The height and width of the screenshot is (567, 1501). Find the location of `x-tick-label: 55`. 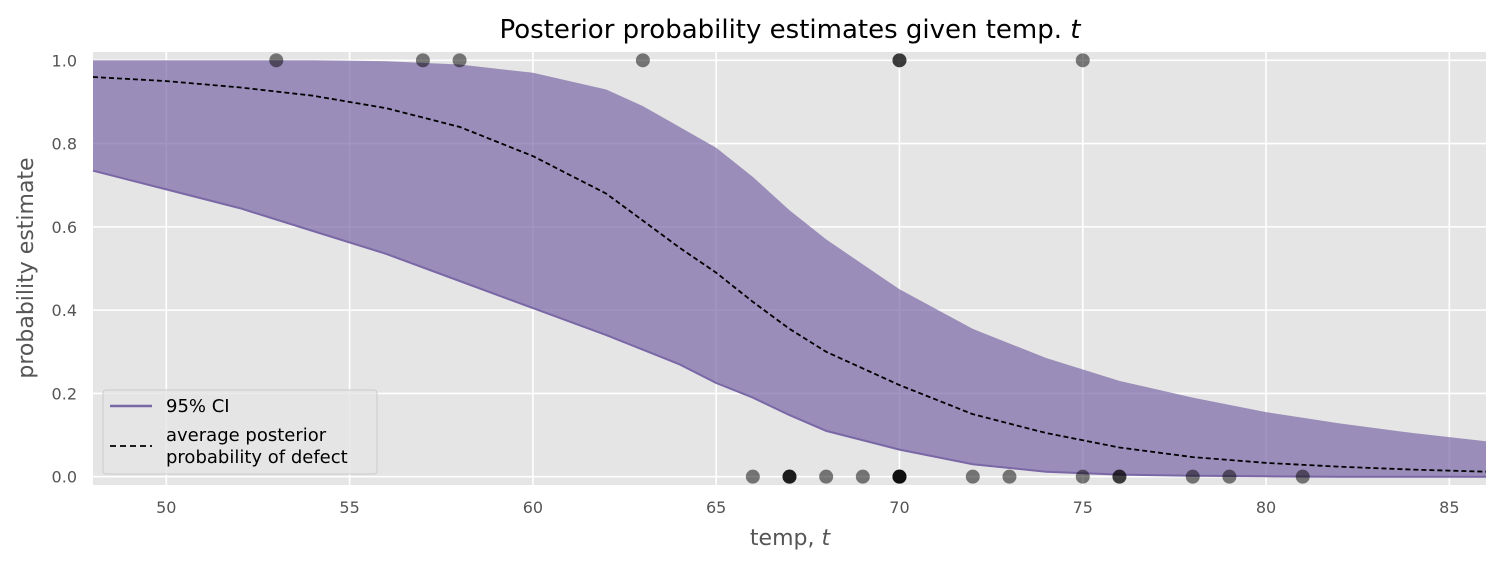

x-tick-label: 55 is located at coordinates (349, 507).